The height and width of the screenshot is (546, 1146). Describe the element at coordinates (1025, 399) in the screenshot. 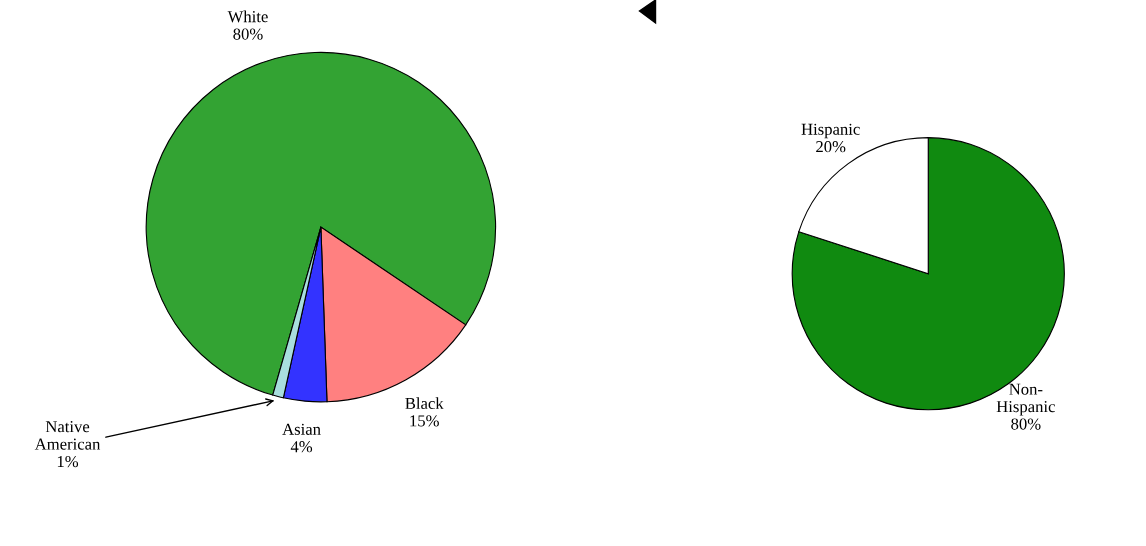

I see `slice-label: Non-Hispanic` at that location.